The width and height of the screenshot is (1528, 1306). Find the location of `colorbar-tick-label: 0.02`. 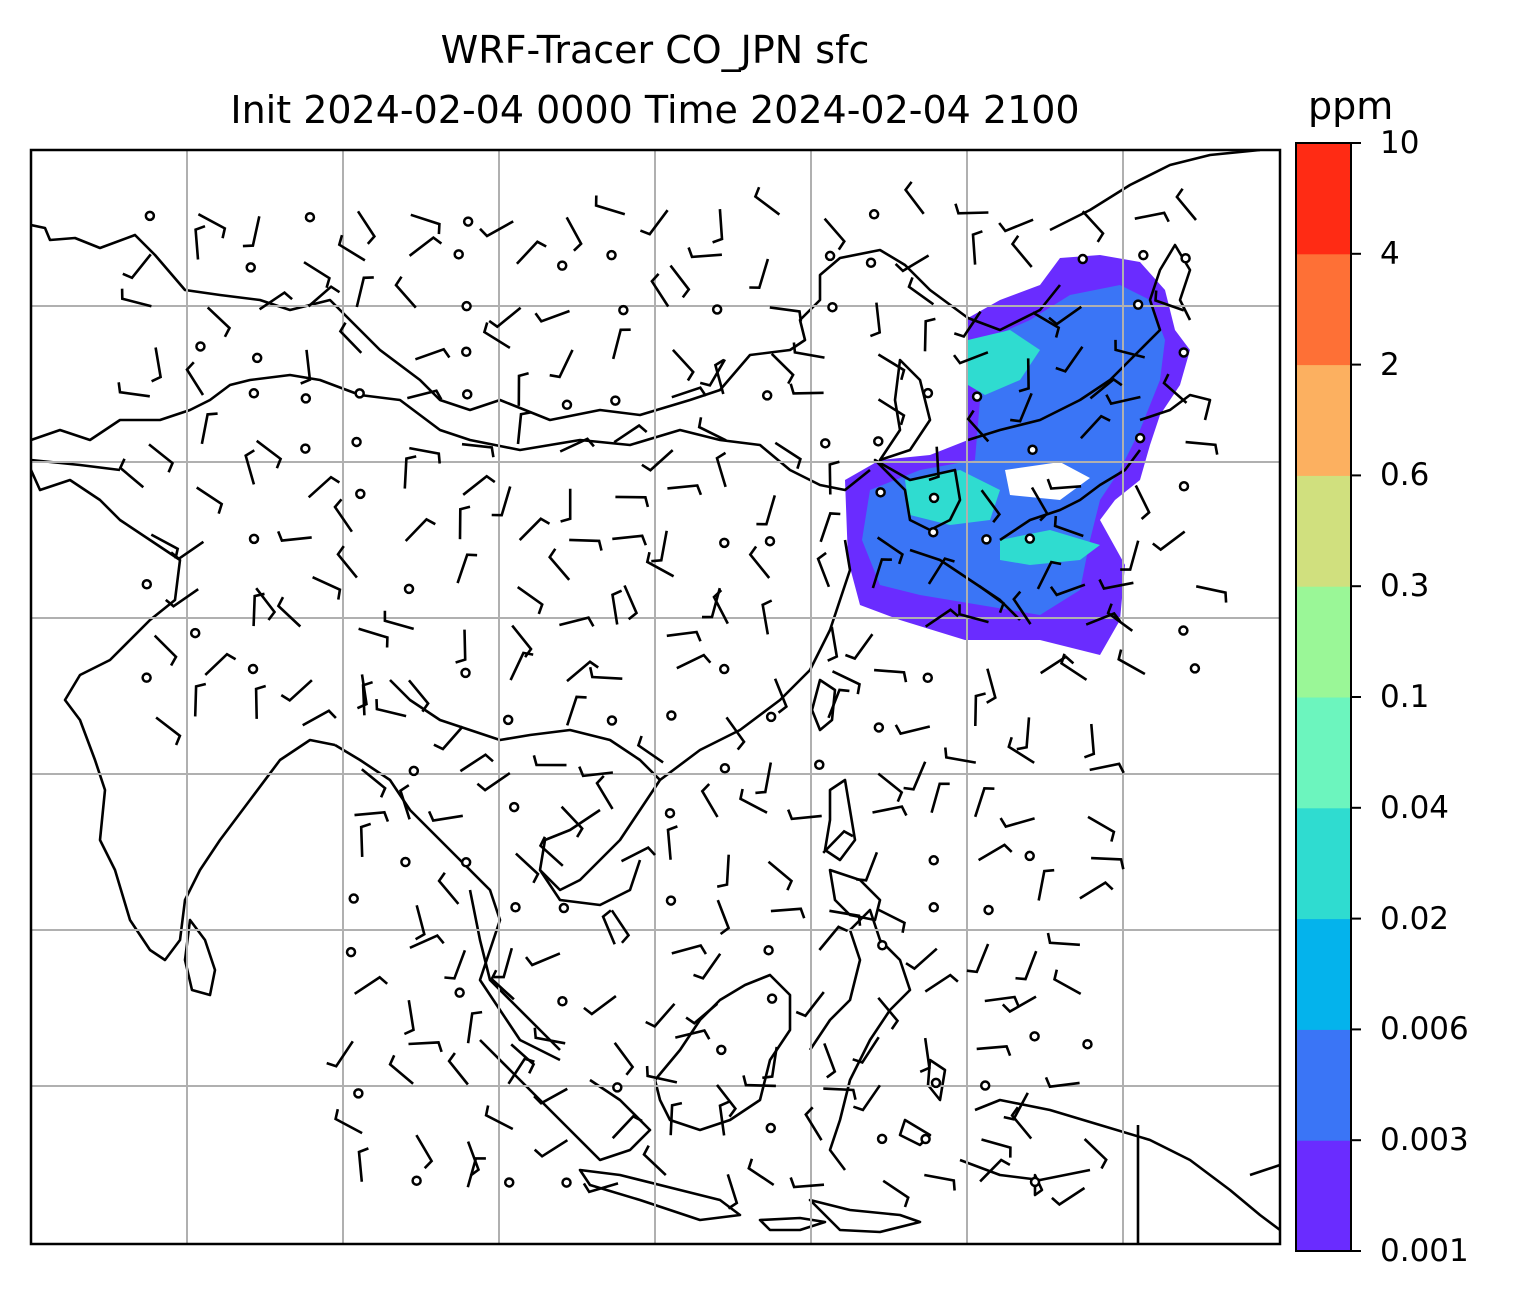

colorbar-tick-label: 0.02 is located at coordinates (1415, 918).